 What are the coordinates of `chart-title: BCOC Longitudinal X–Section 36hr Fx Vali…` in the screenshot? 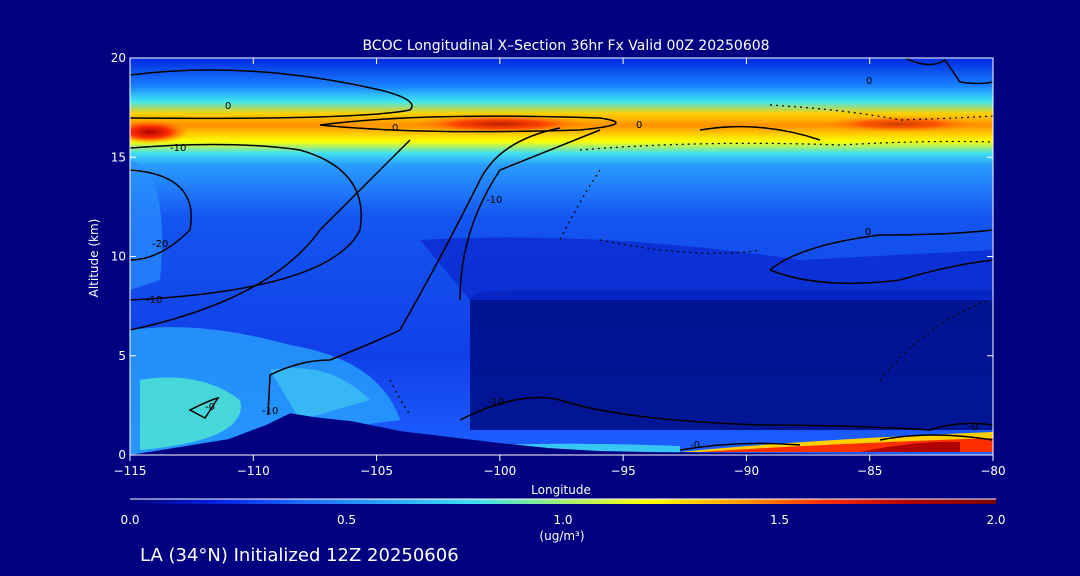 It's located at (565, 46).